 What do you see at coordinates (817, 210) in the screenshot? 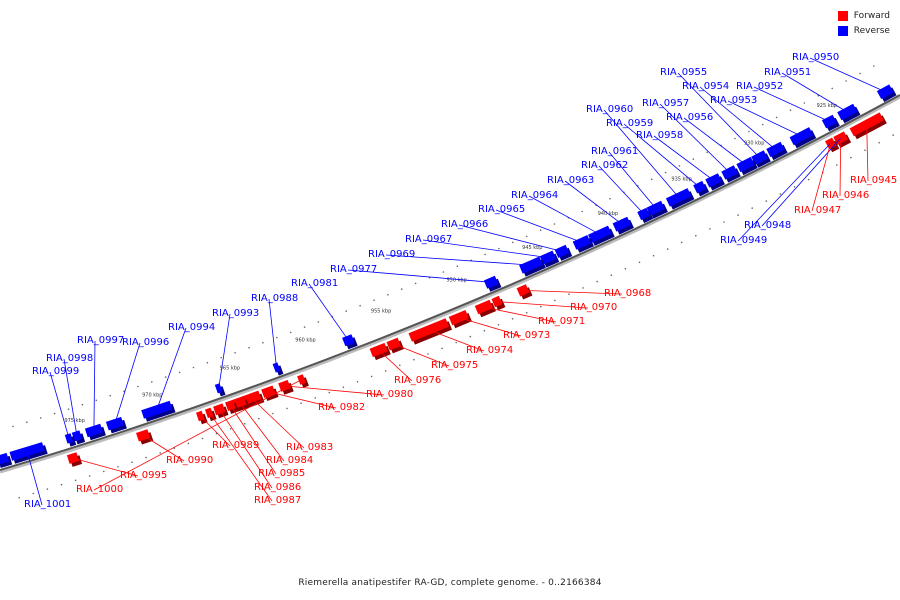
I see `forward-gene-label: RIA_0947` at bounding box center [817, 210].